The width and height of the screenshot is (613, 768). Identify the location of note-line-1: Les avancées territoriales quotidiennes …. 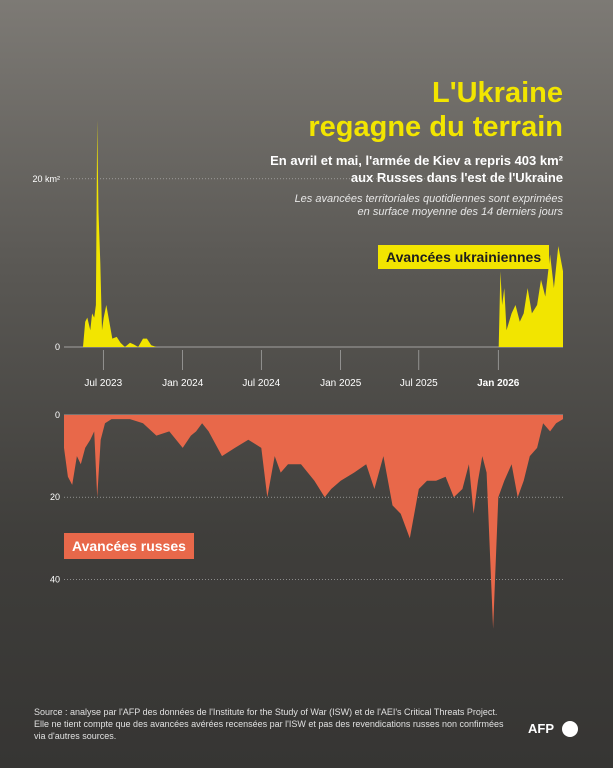
(428, 199).